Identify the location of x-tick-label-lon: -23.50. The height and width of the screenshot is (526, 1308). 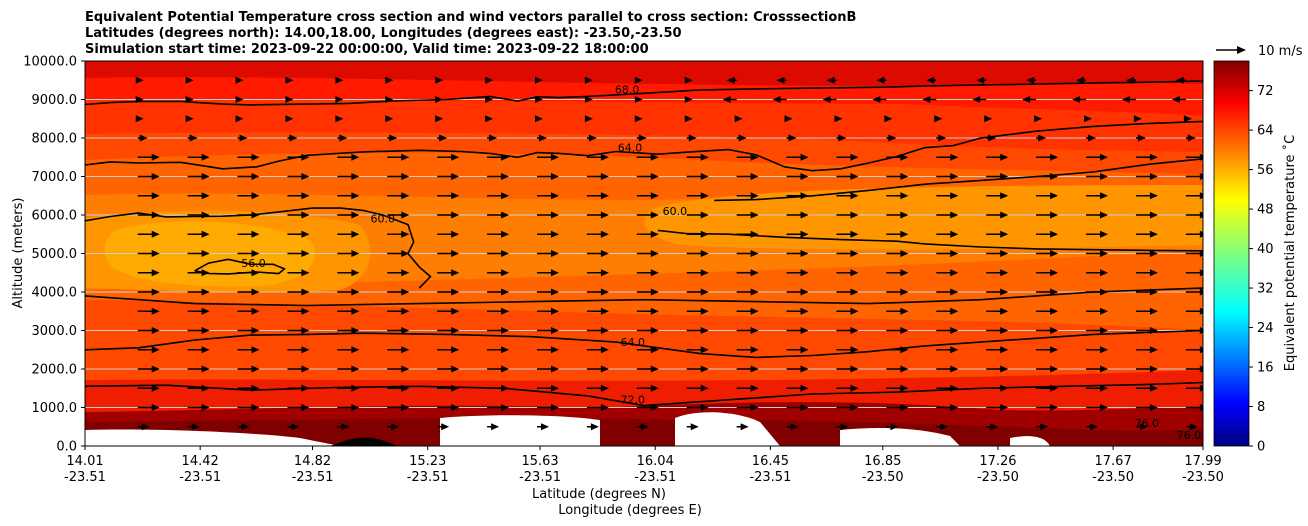
(1203, 477).